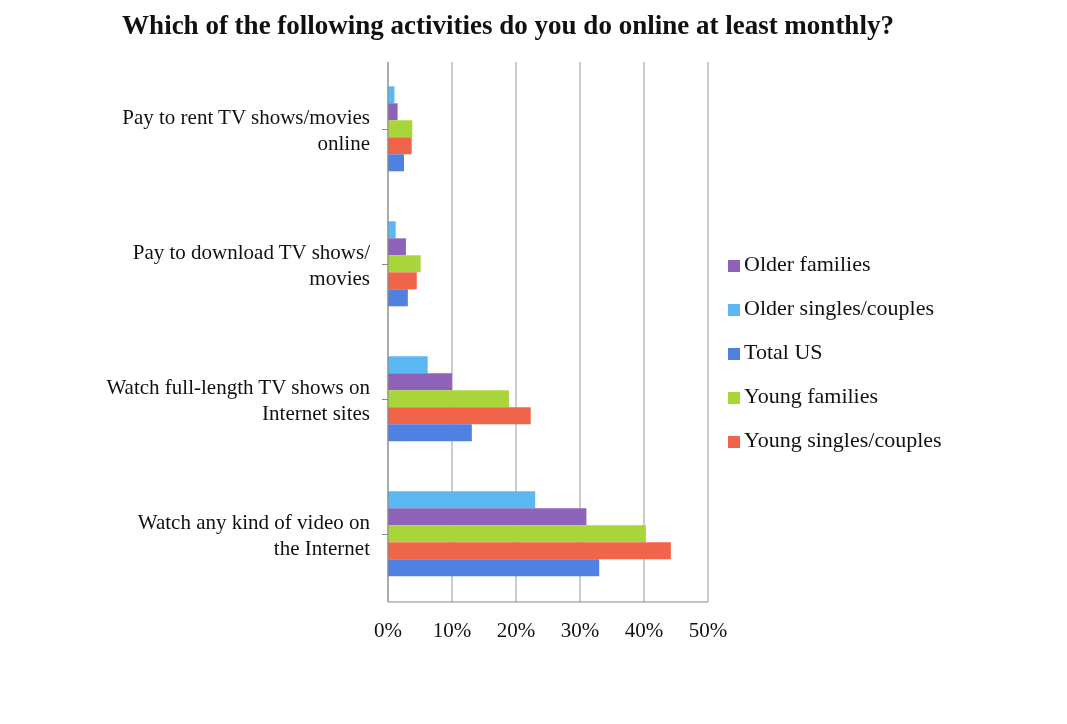 Image resolution: width=1067 pixels, height=724 pixels. Describe the element at coordinates (580, 629) in the screenshot. I see `x-tick-label: 30%` at that location.